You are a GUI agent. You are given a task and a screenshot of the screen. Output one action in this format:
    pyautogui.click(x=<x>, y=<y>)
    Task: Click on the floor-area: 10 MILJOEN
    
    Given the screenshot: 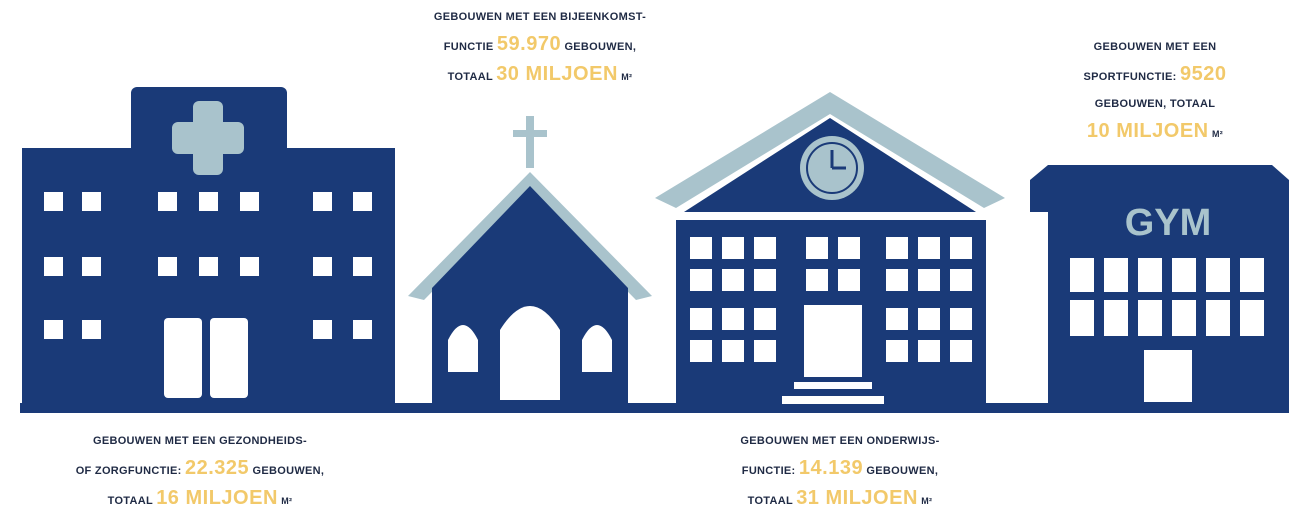 What is the action you would take?
    pyautogui.click(x=1147, y=131)
    